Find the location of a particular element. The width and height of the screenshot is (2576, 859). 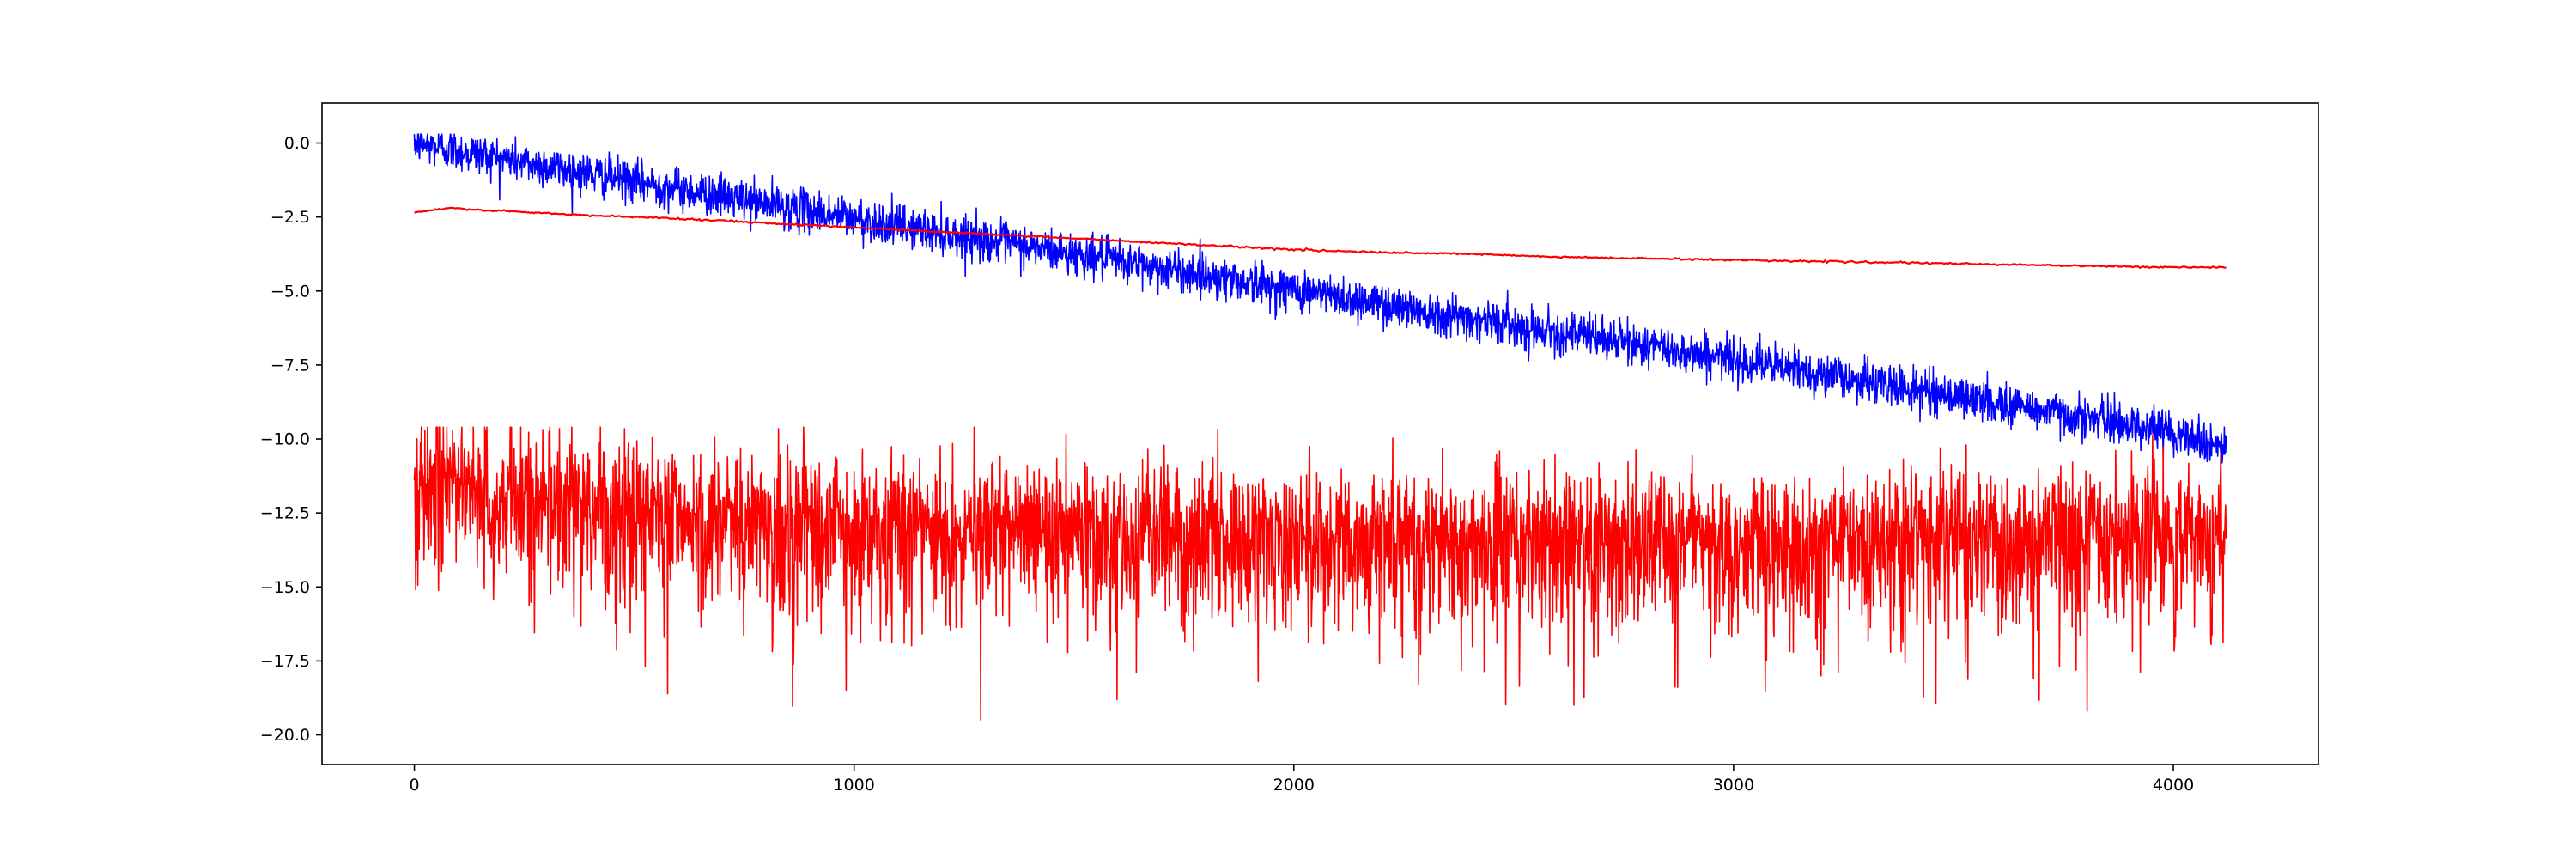

y-tick-label: −20.0 is located at coordinates (285, 735).